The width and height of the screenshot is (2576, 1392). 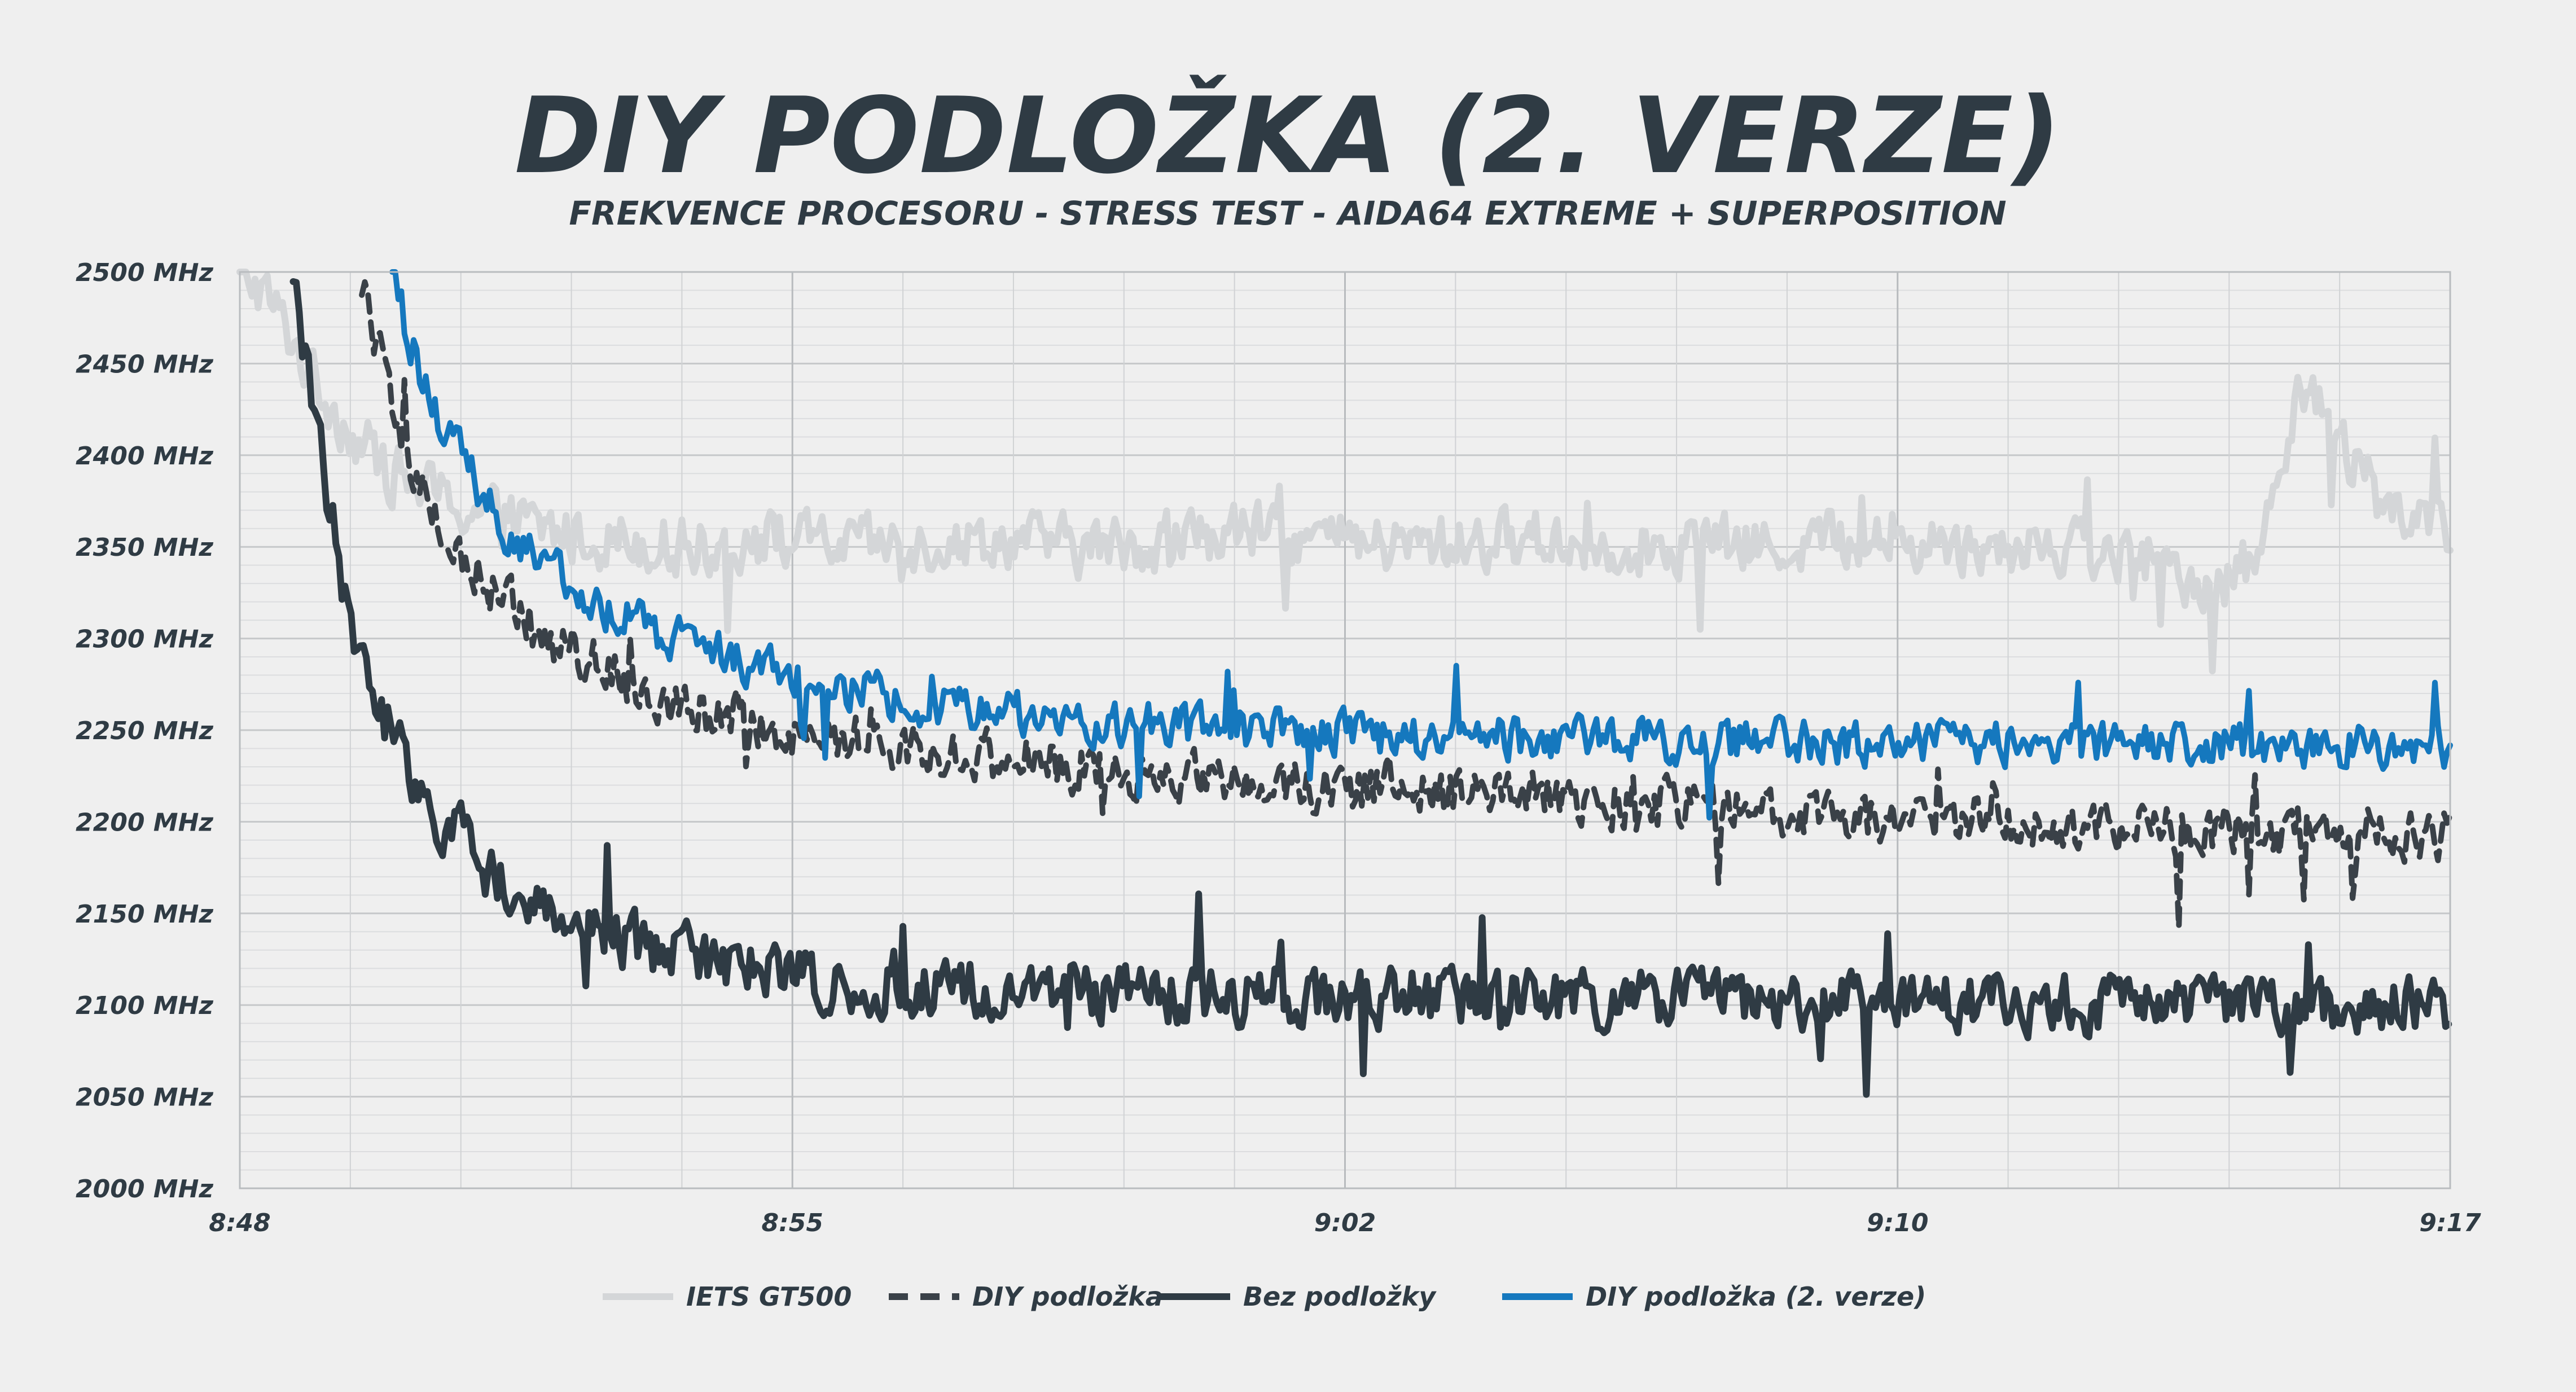 I want to click on legend-label-diy-podlozka: DIY podložka, so click(x=1067, y=1297).